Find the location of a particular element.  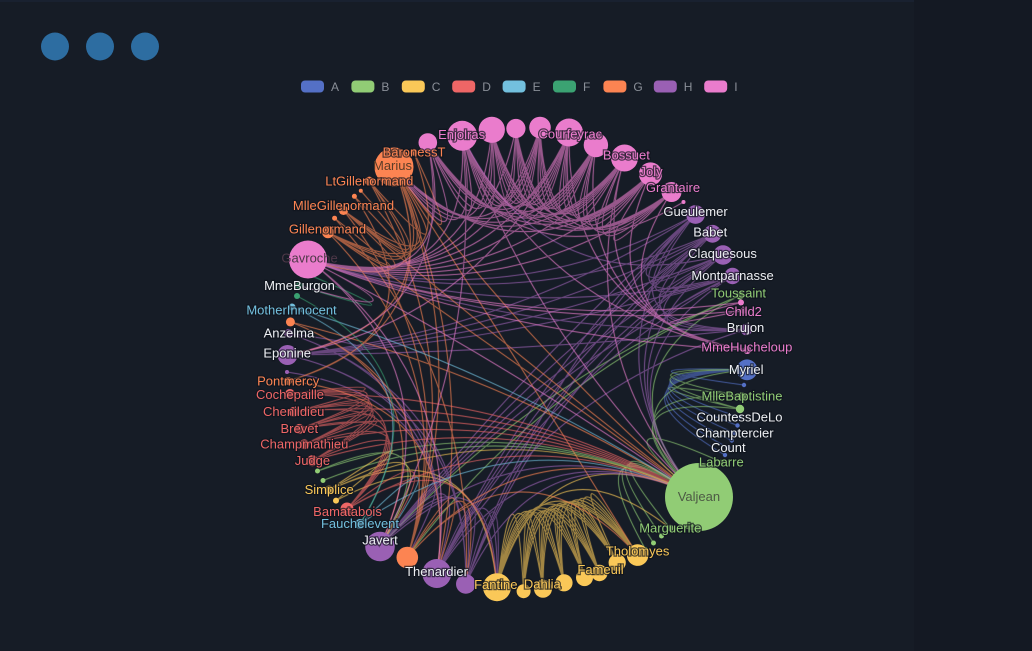

svg-text: G is located at coordinates (637, 87).